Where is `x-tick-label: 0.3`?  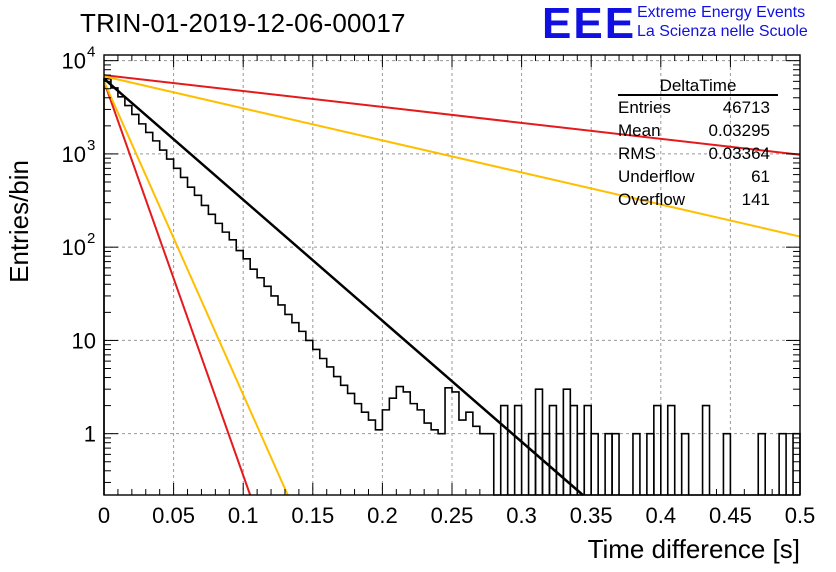 x-tick-label: 0.3 is located at coordinates (521, 515).